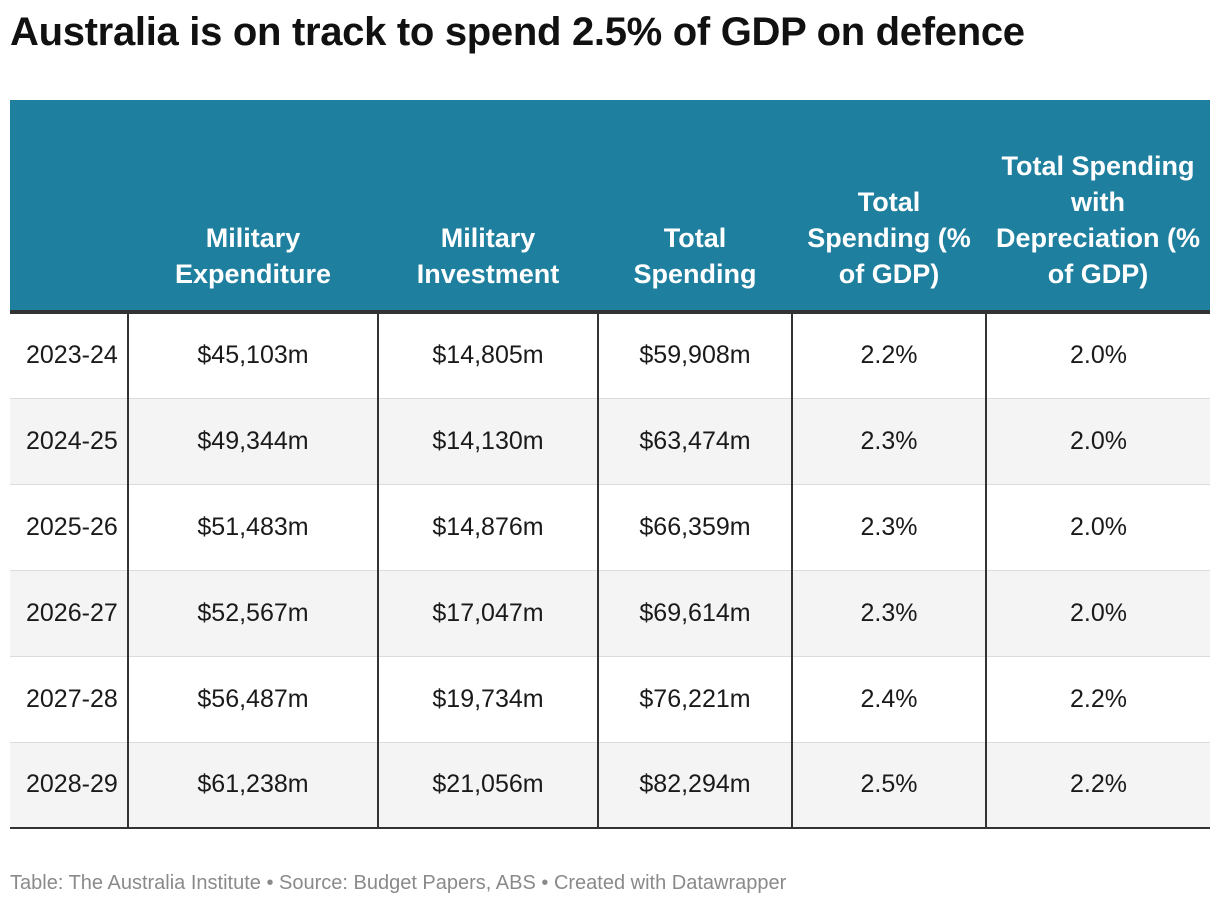  Describe the element at coordinates (487, 441) in the screenshot. I see `table-cell: $14,130m` at that location.